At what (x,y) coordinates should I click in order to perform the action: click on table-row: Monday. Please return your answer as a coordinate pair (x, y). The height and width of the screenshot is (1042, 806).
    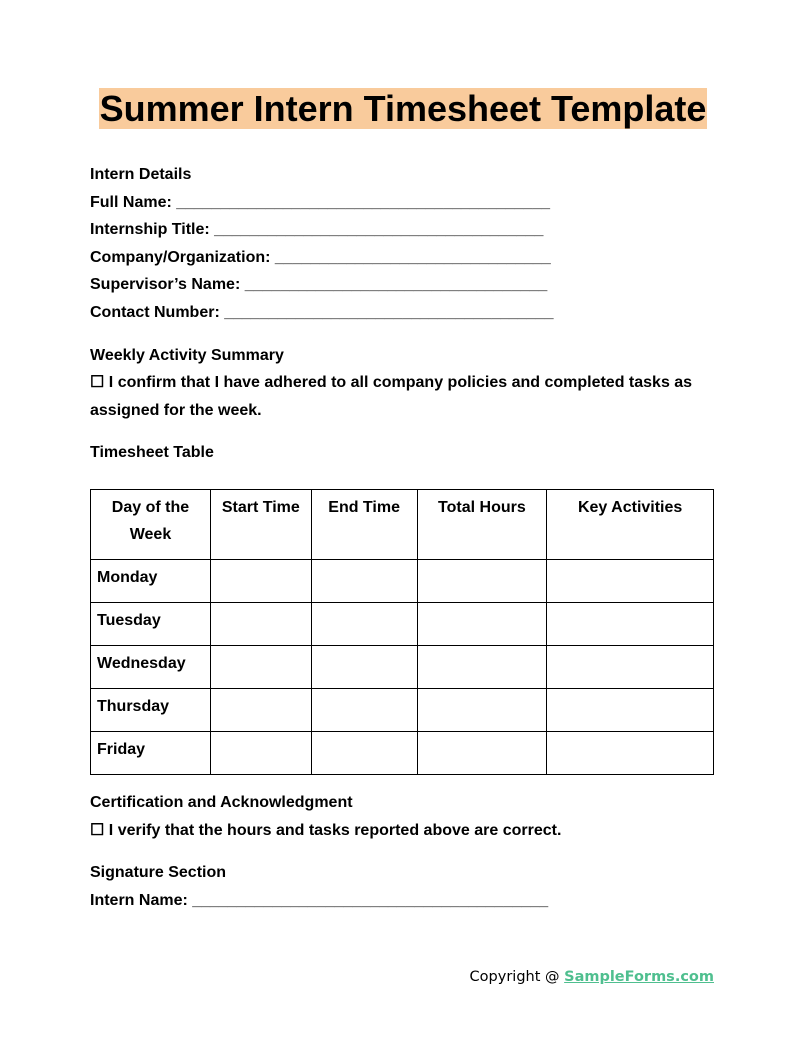
    Looking at the image, I should click on (402, 580).